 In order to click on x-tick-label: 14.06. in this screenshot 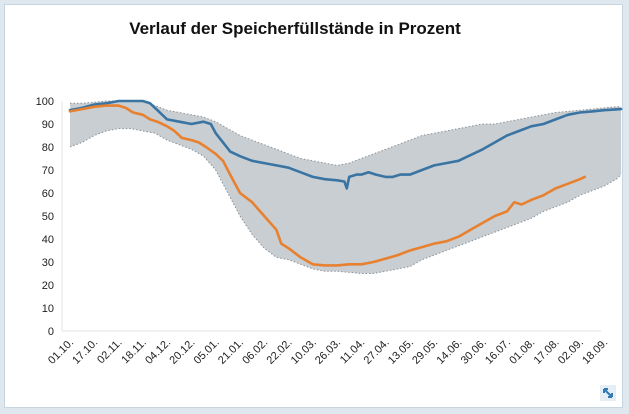, I will do `click(449, 352)`.